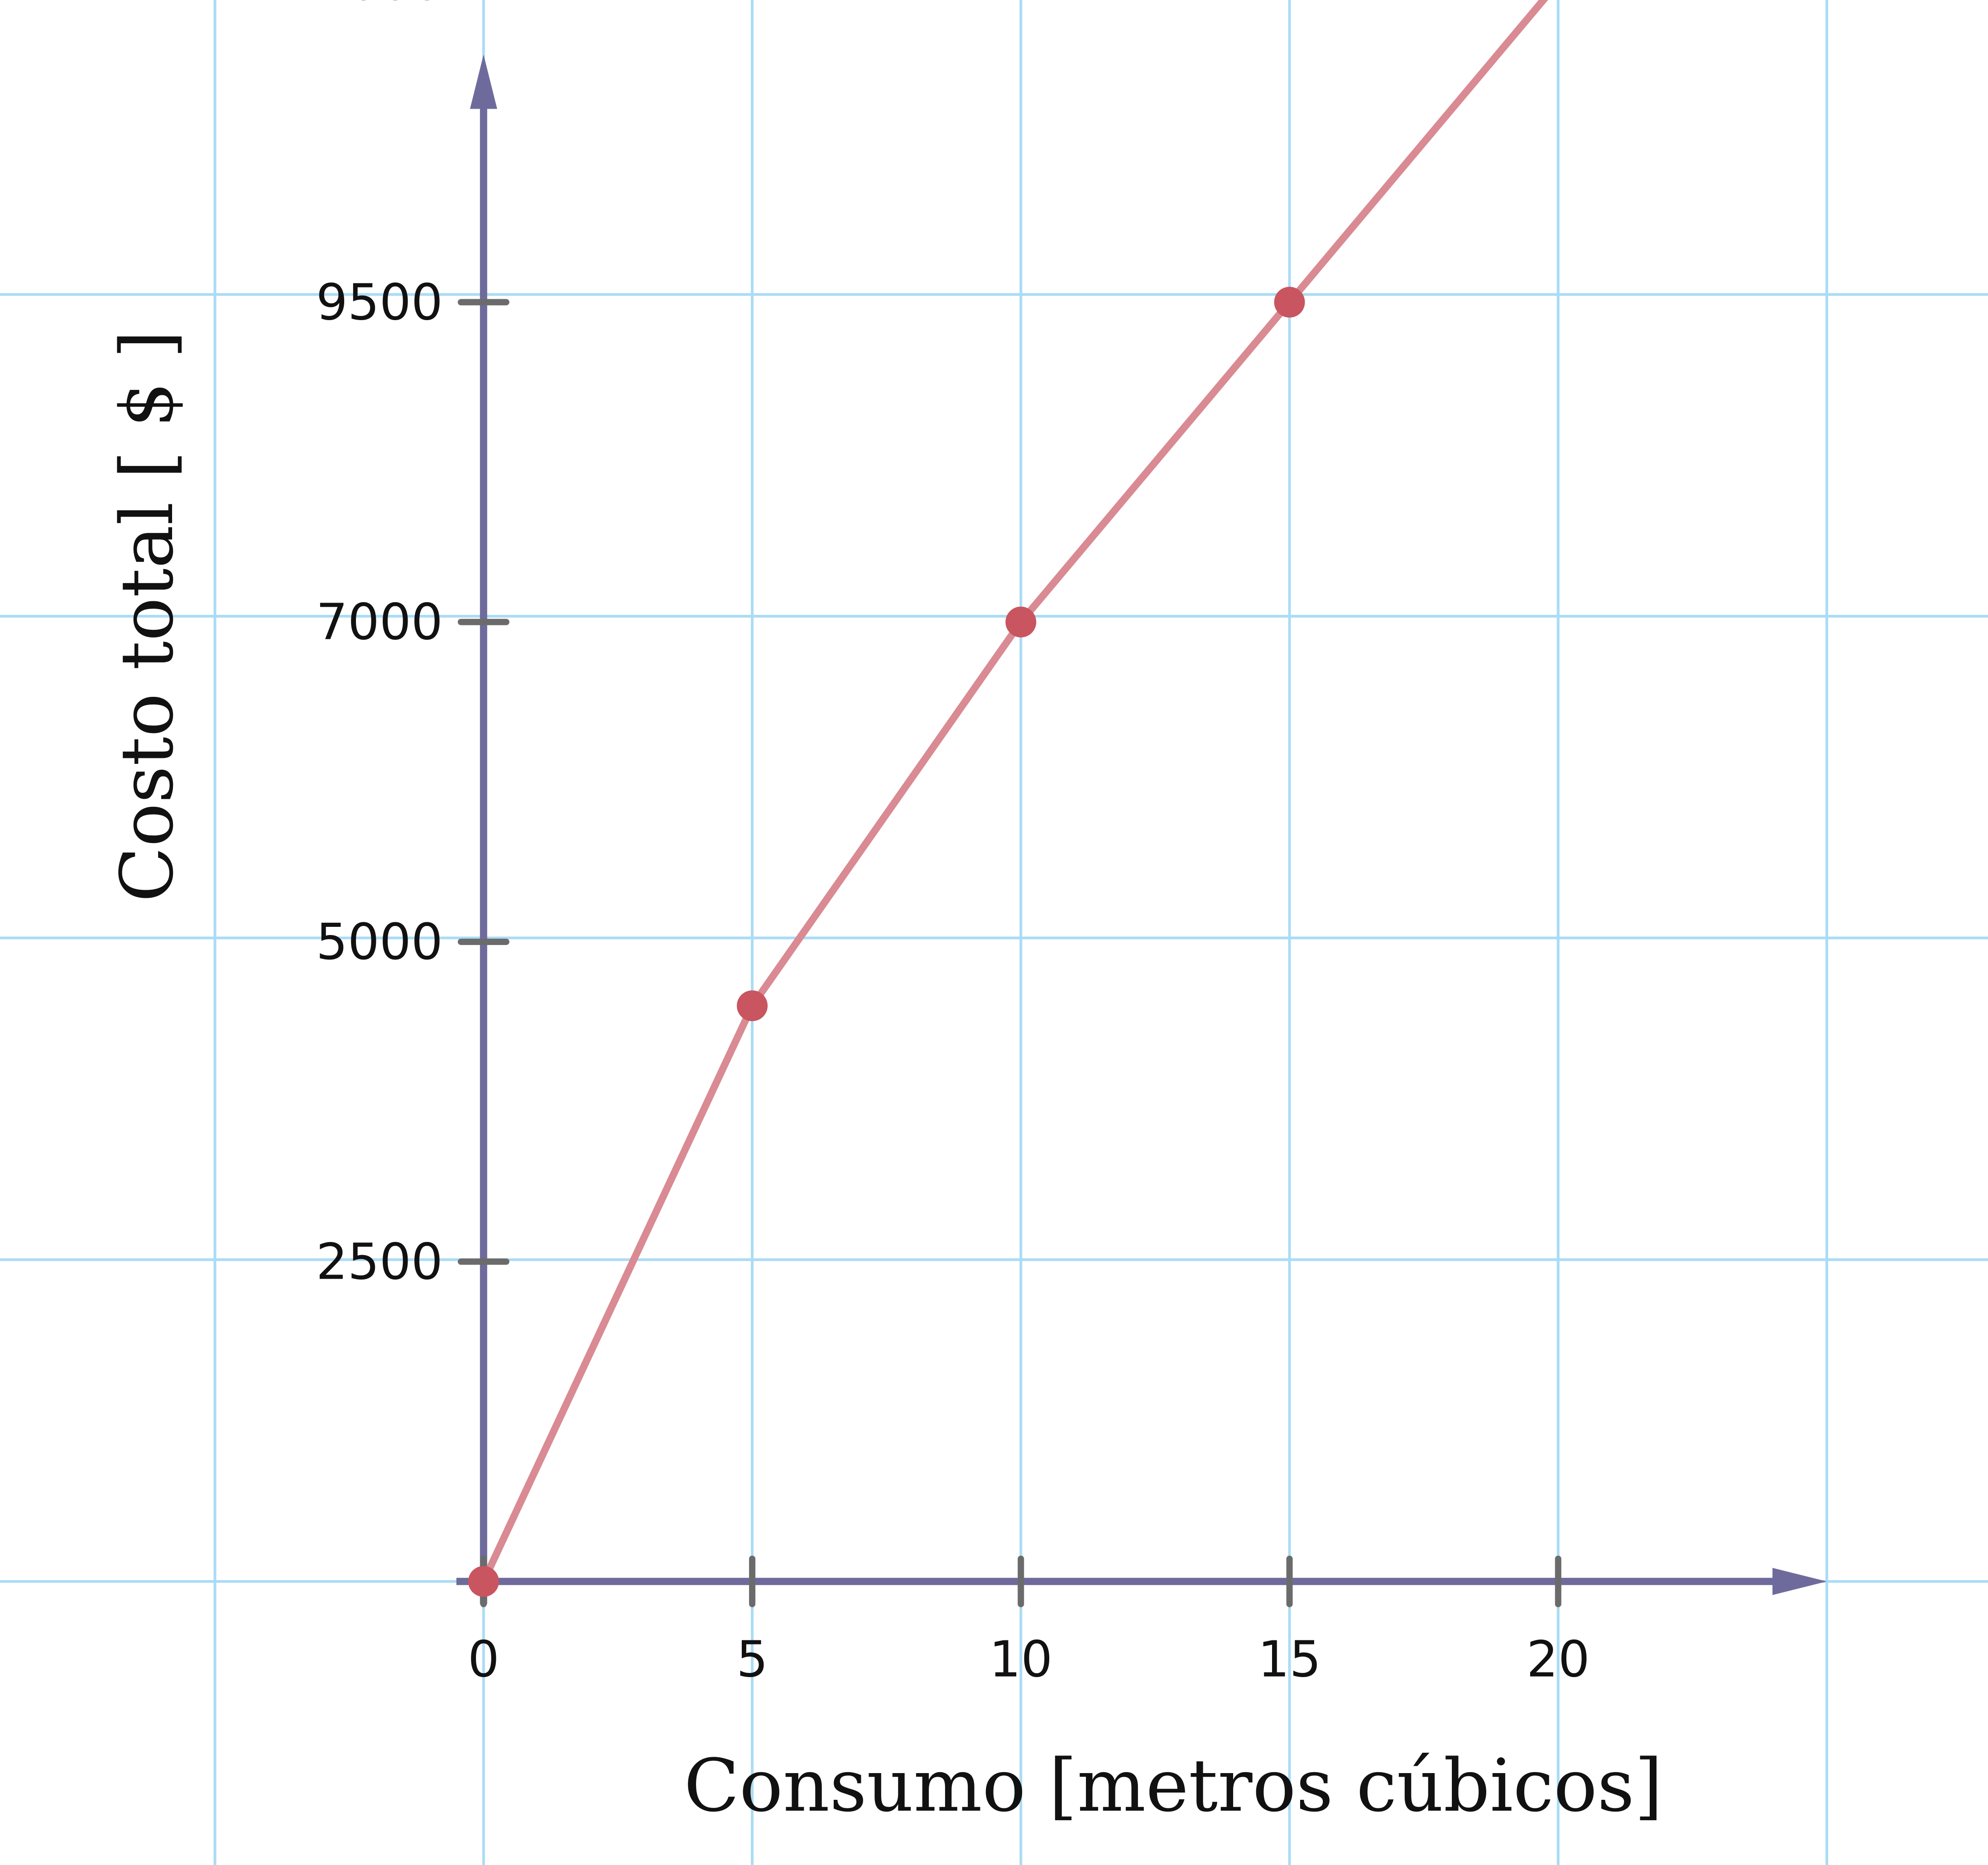  I want to click on y-tick-label: 7000, so click(380, 622).